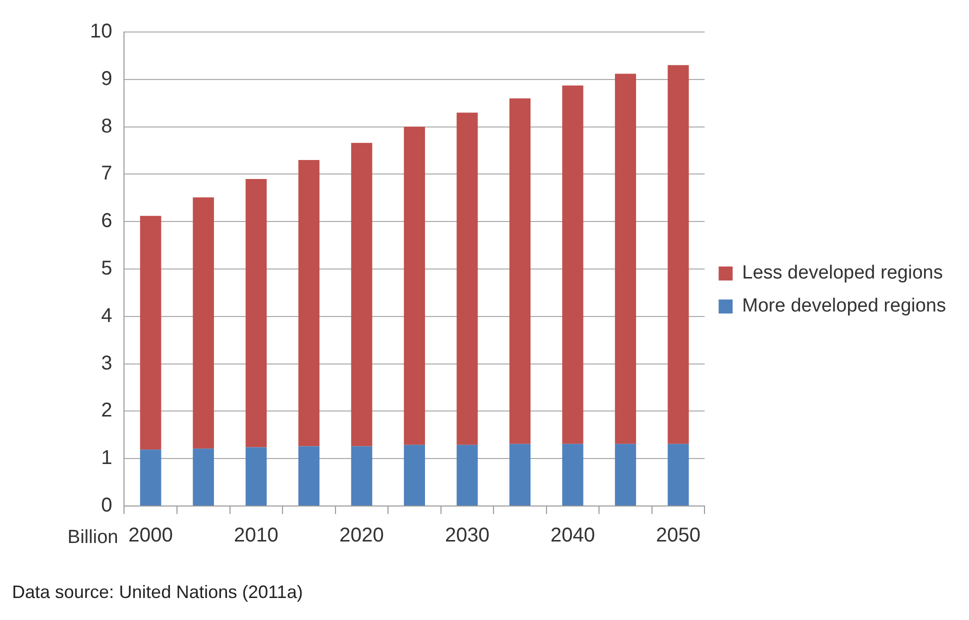 This screenshot has height=620, width=969. Describe the element at coordinates (106, 126) in the screenshot. I see `y-tick-label: 8` at that location.